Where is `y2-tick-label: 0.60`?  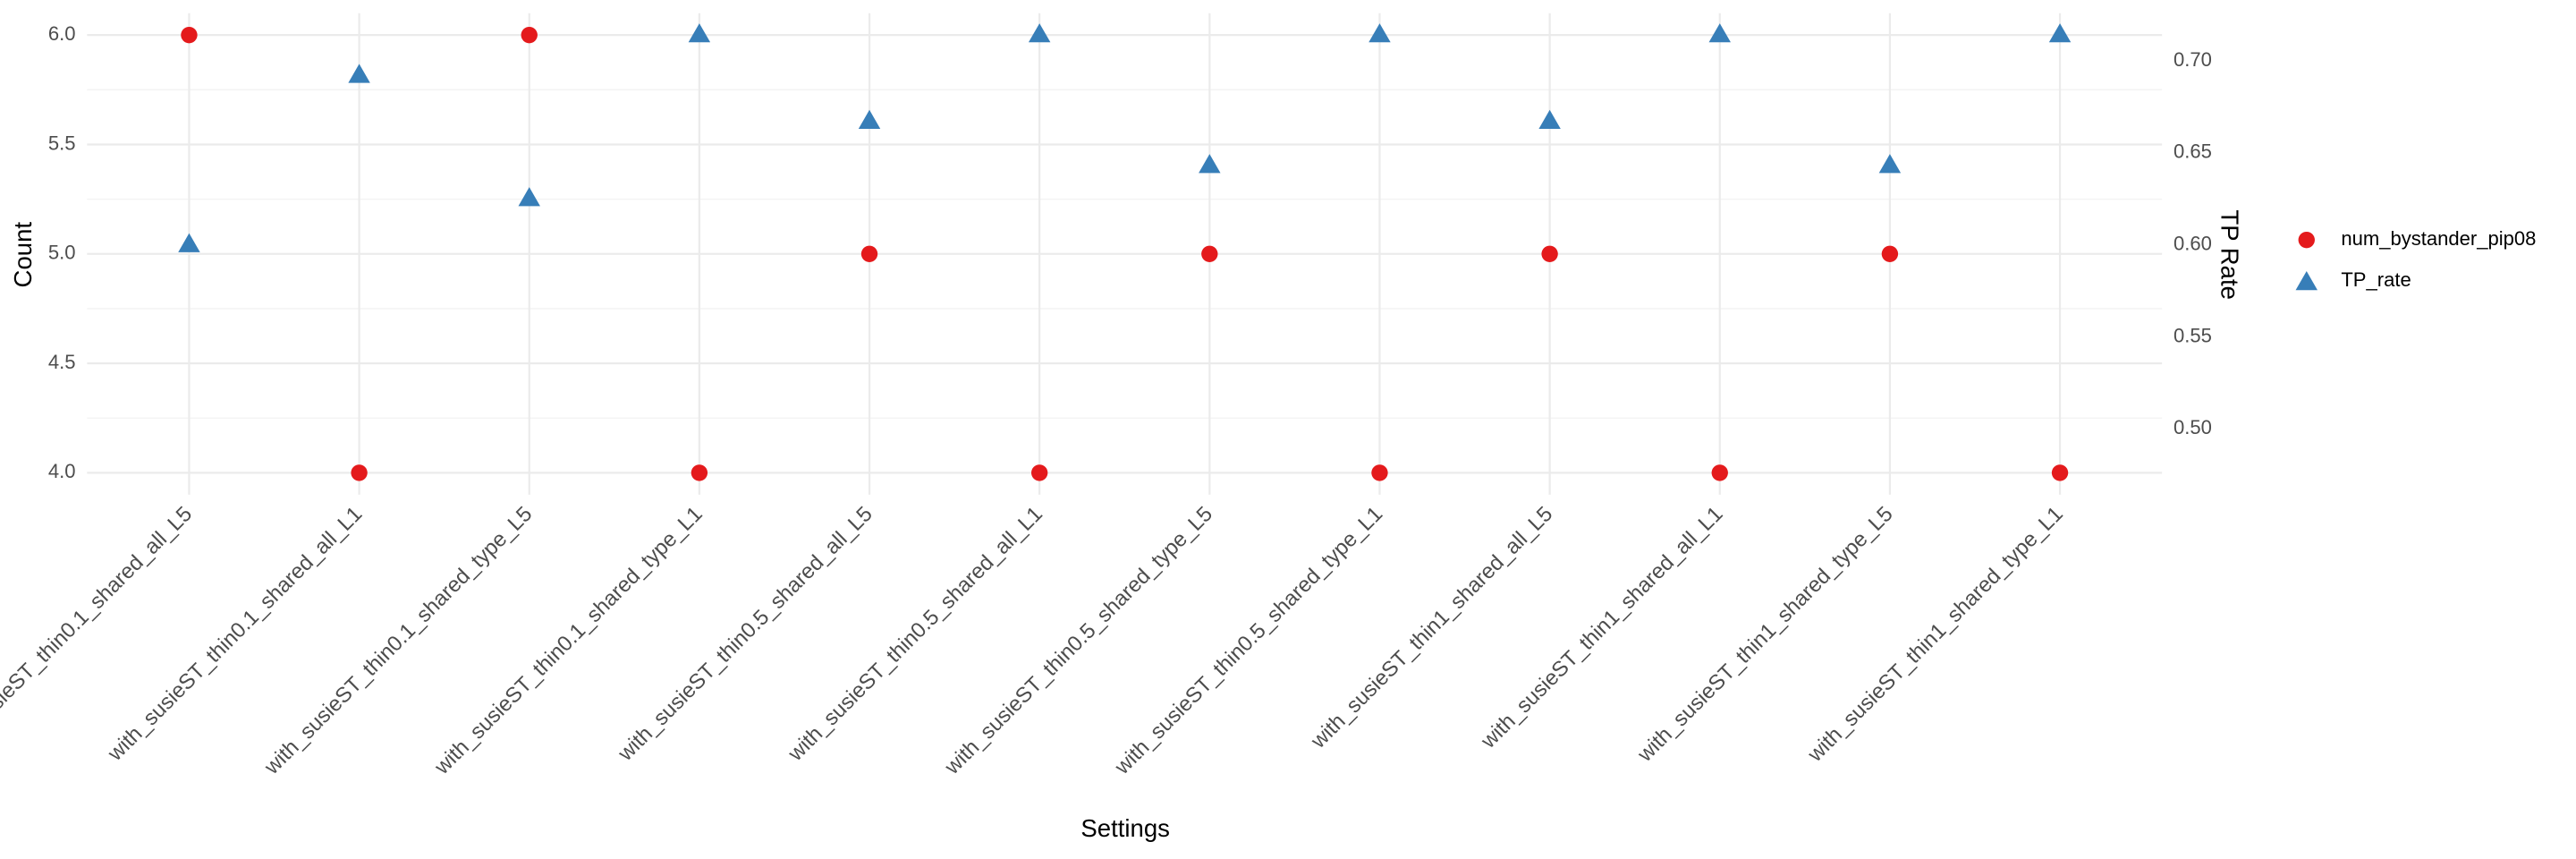 y2-tick-label: 0.60 is located at coordinates (2193, 244).